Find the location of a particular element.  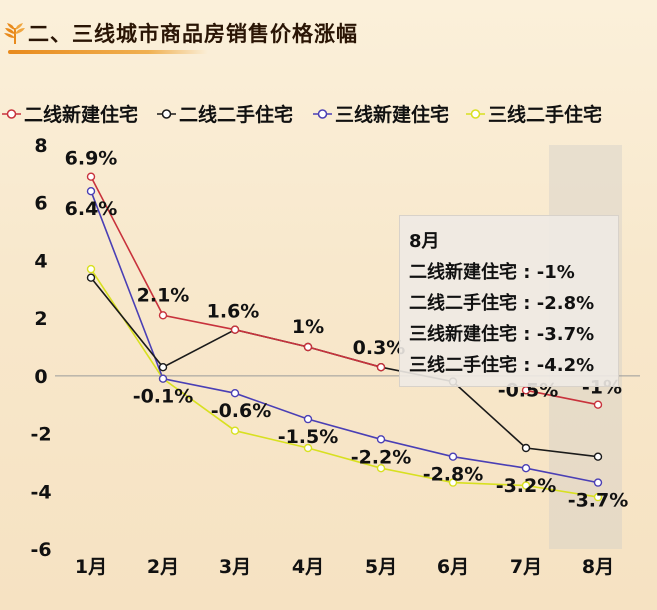

data-label-7: 1% is located at coordinates (308, 327).